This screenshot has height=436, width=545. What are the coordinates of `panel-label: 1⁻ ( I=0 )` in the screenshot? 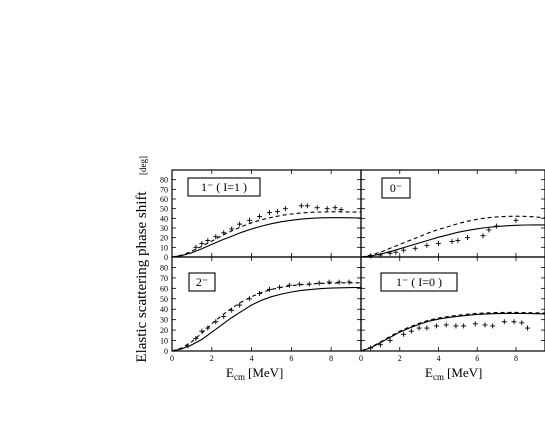 It's located at (419, 282).